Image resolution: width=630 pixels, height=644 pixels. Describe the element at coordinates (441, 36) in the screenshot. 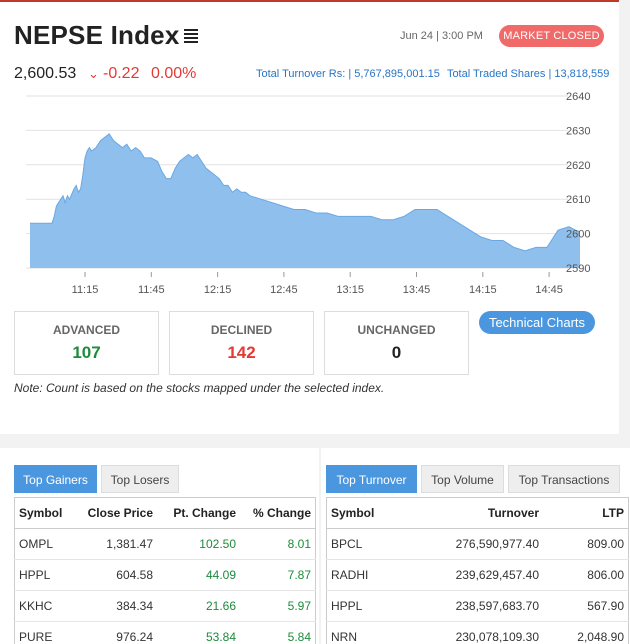

I see `market-datetime: Jun 24 | 3:00 PM` at that location.